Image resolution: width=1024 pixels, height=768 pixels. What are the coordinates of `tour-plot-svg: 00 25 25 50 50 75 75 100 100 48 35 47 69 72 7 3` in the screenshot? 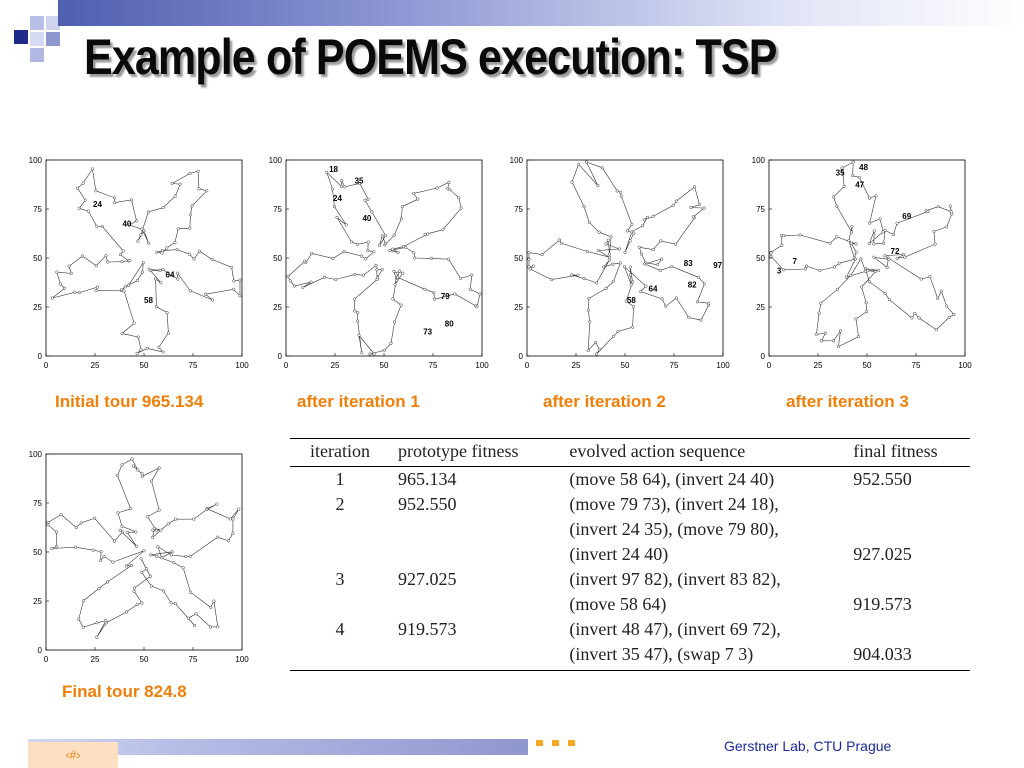 It's located at (862, 263).